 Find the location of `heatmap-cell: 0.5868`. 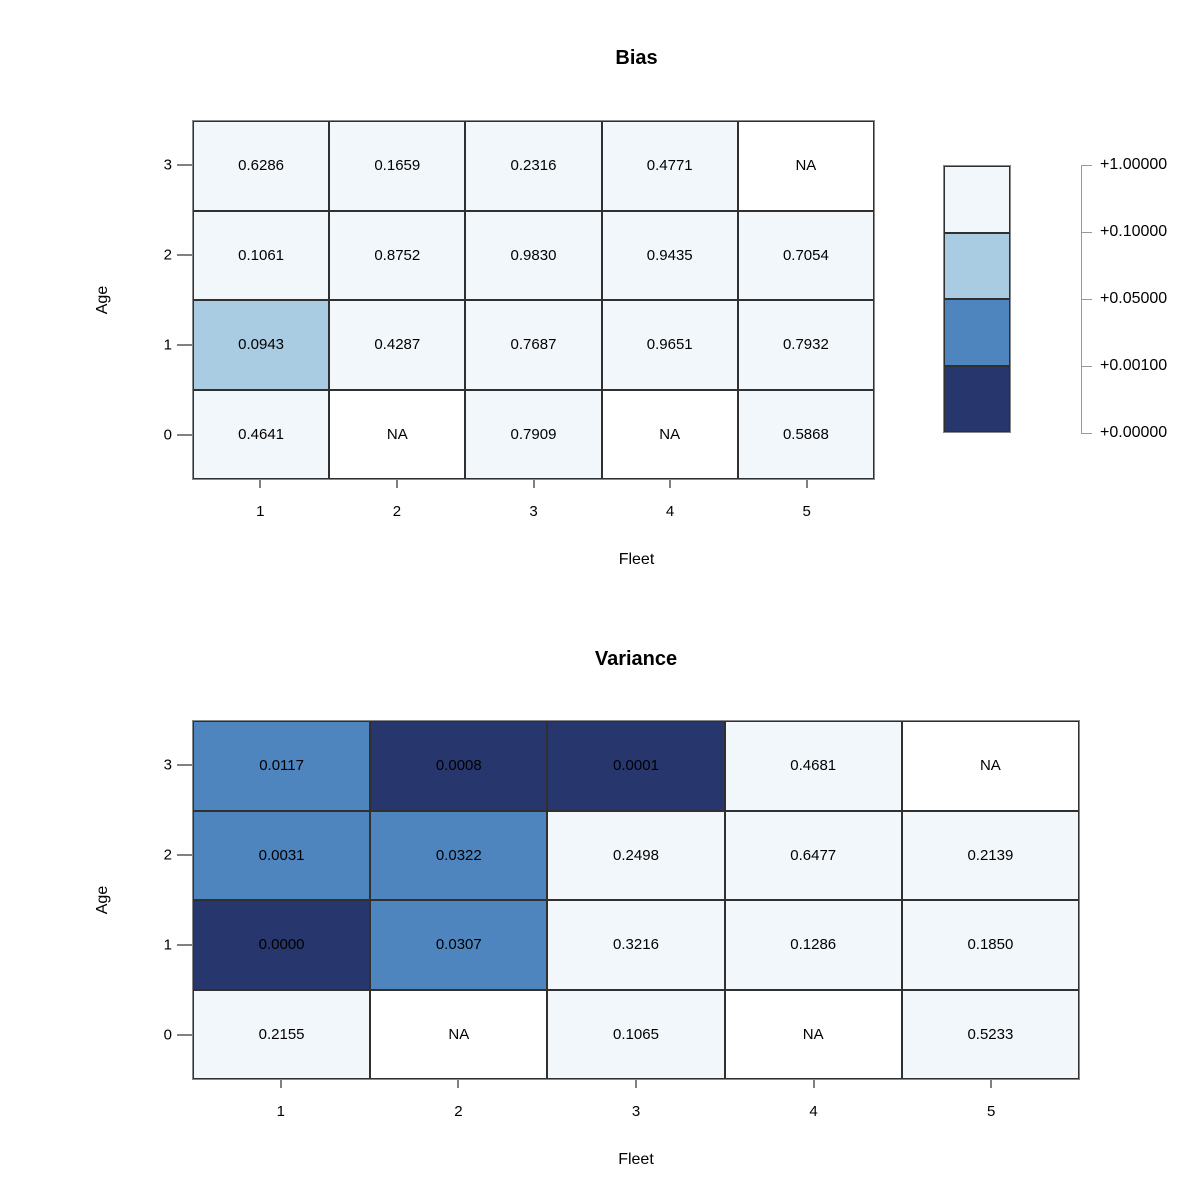

heatmap-cell: 0.5868 is located at coordinates (805, 434).